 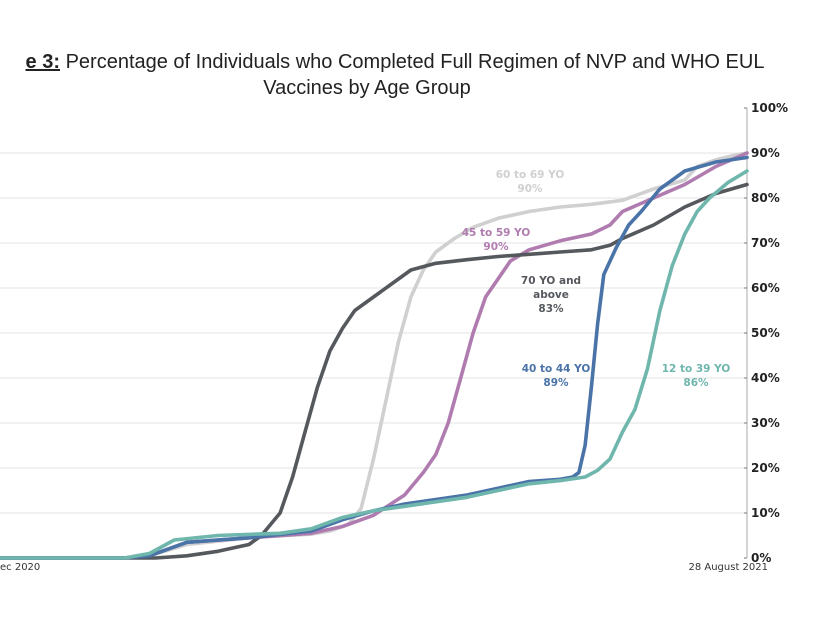 I want to click on y-tick-label: 70%, so click(x=765, y=243).